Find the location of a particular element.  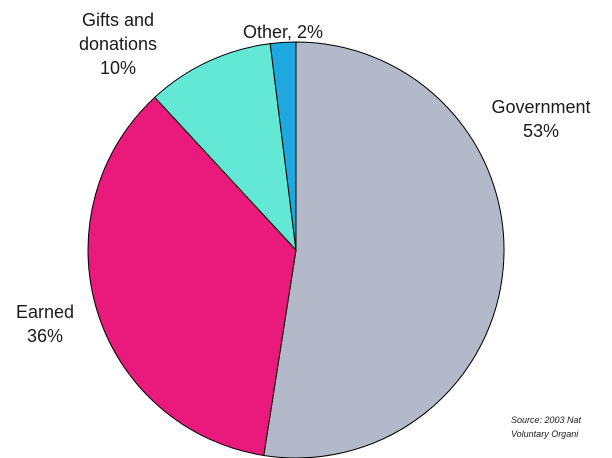

label-line: Other, 2% is located at coordinates (283, 32).